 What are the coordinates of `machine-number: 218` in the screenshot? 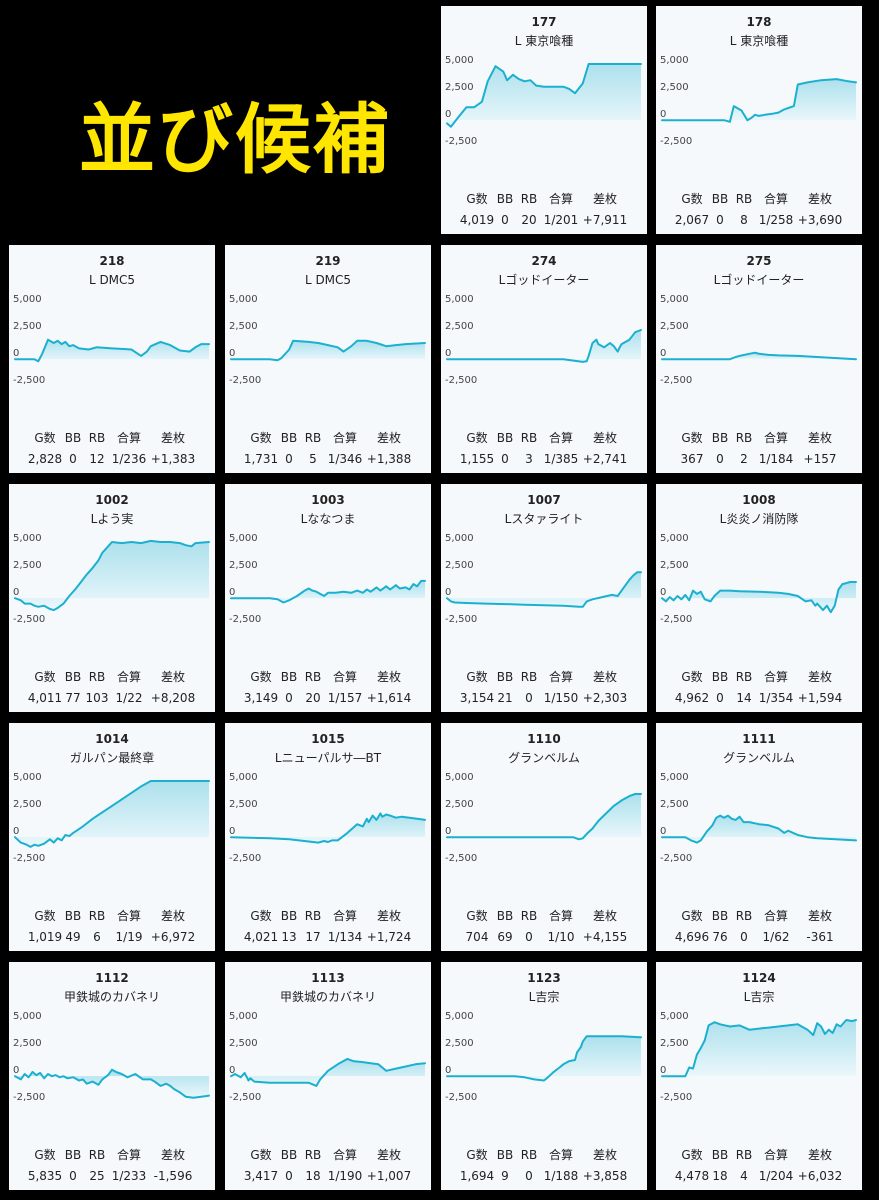 It's located at (112, 261).